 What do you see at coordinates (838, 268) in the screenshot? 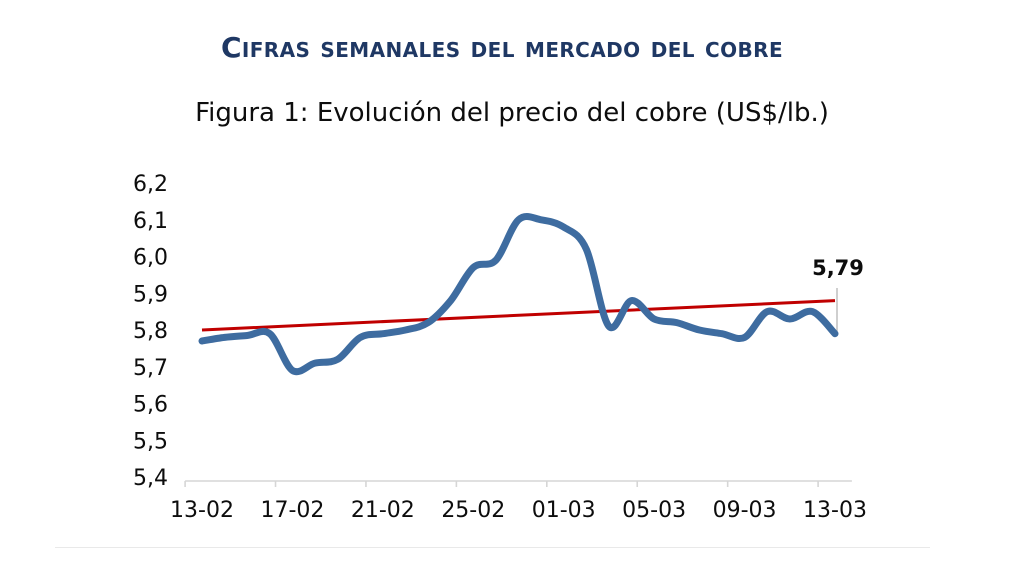
I see `last-price-label: 5,79` at bounding box center [838, 268].